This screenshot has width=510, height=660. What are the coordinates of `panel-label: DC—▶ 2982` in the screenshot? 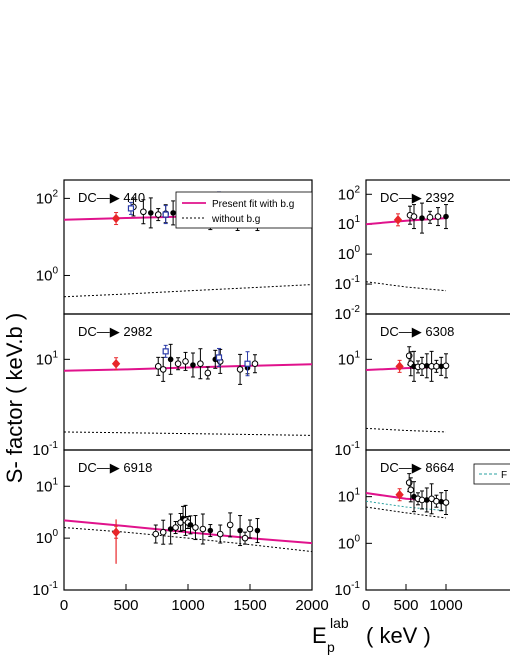 It's located at (115, 331).